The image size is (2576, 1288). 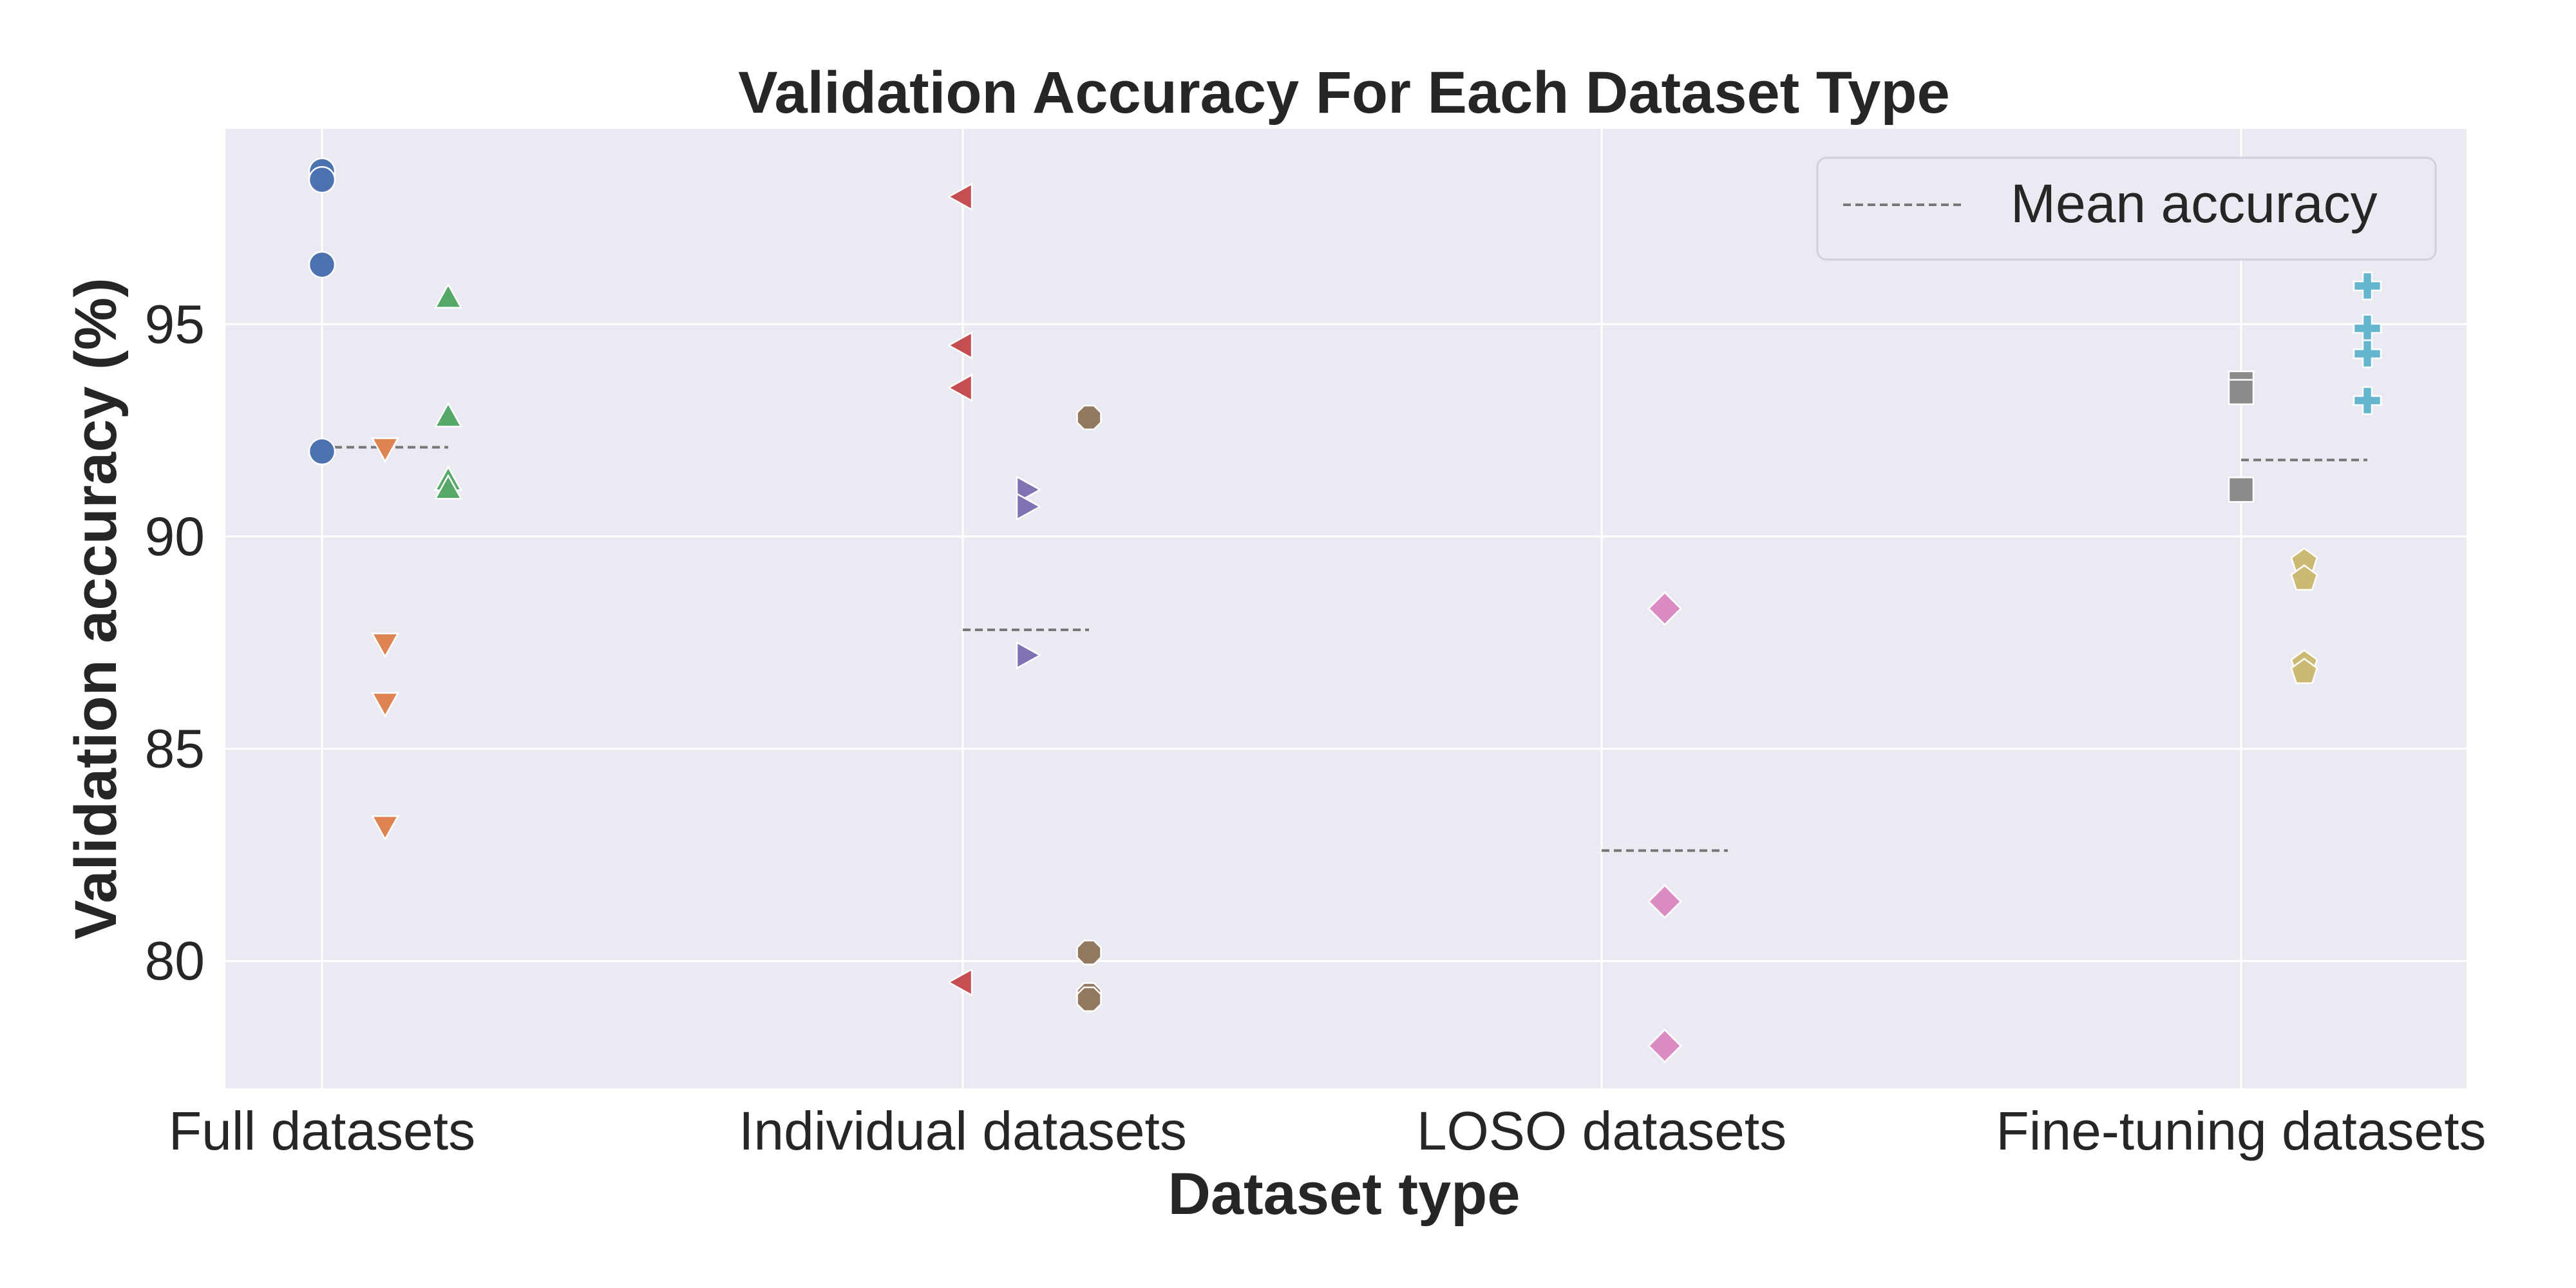 I want to click on series-circle, so click(x=322, y=311).